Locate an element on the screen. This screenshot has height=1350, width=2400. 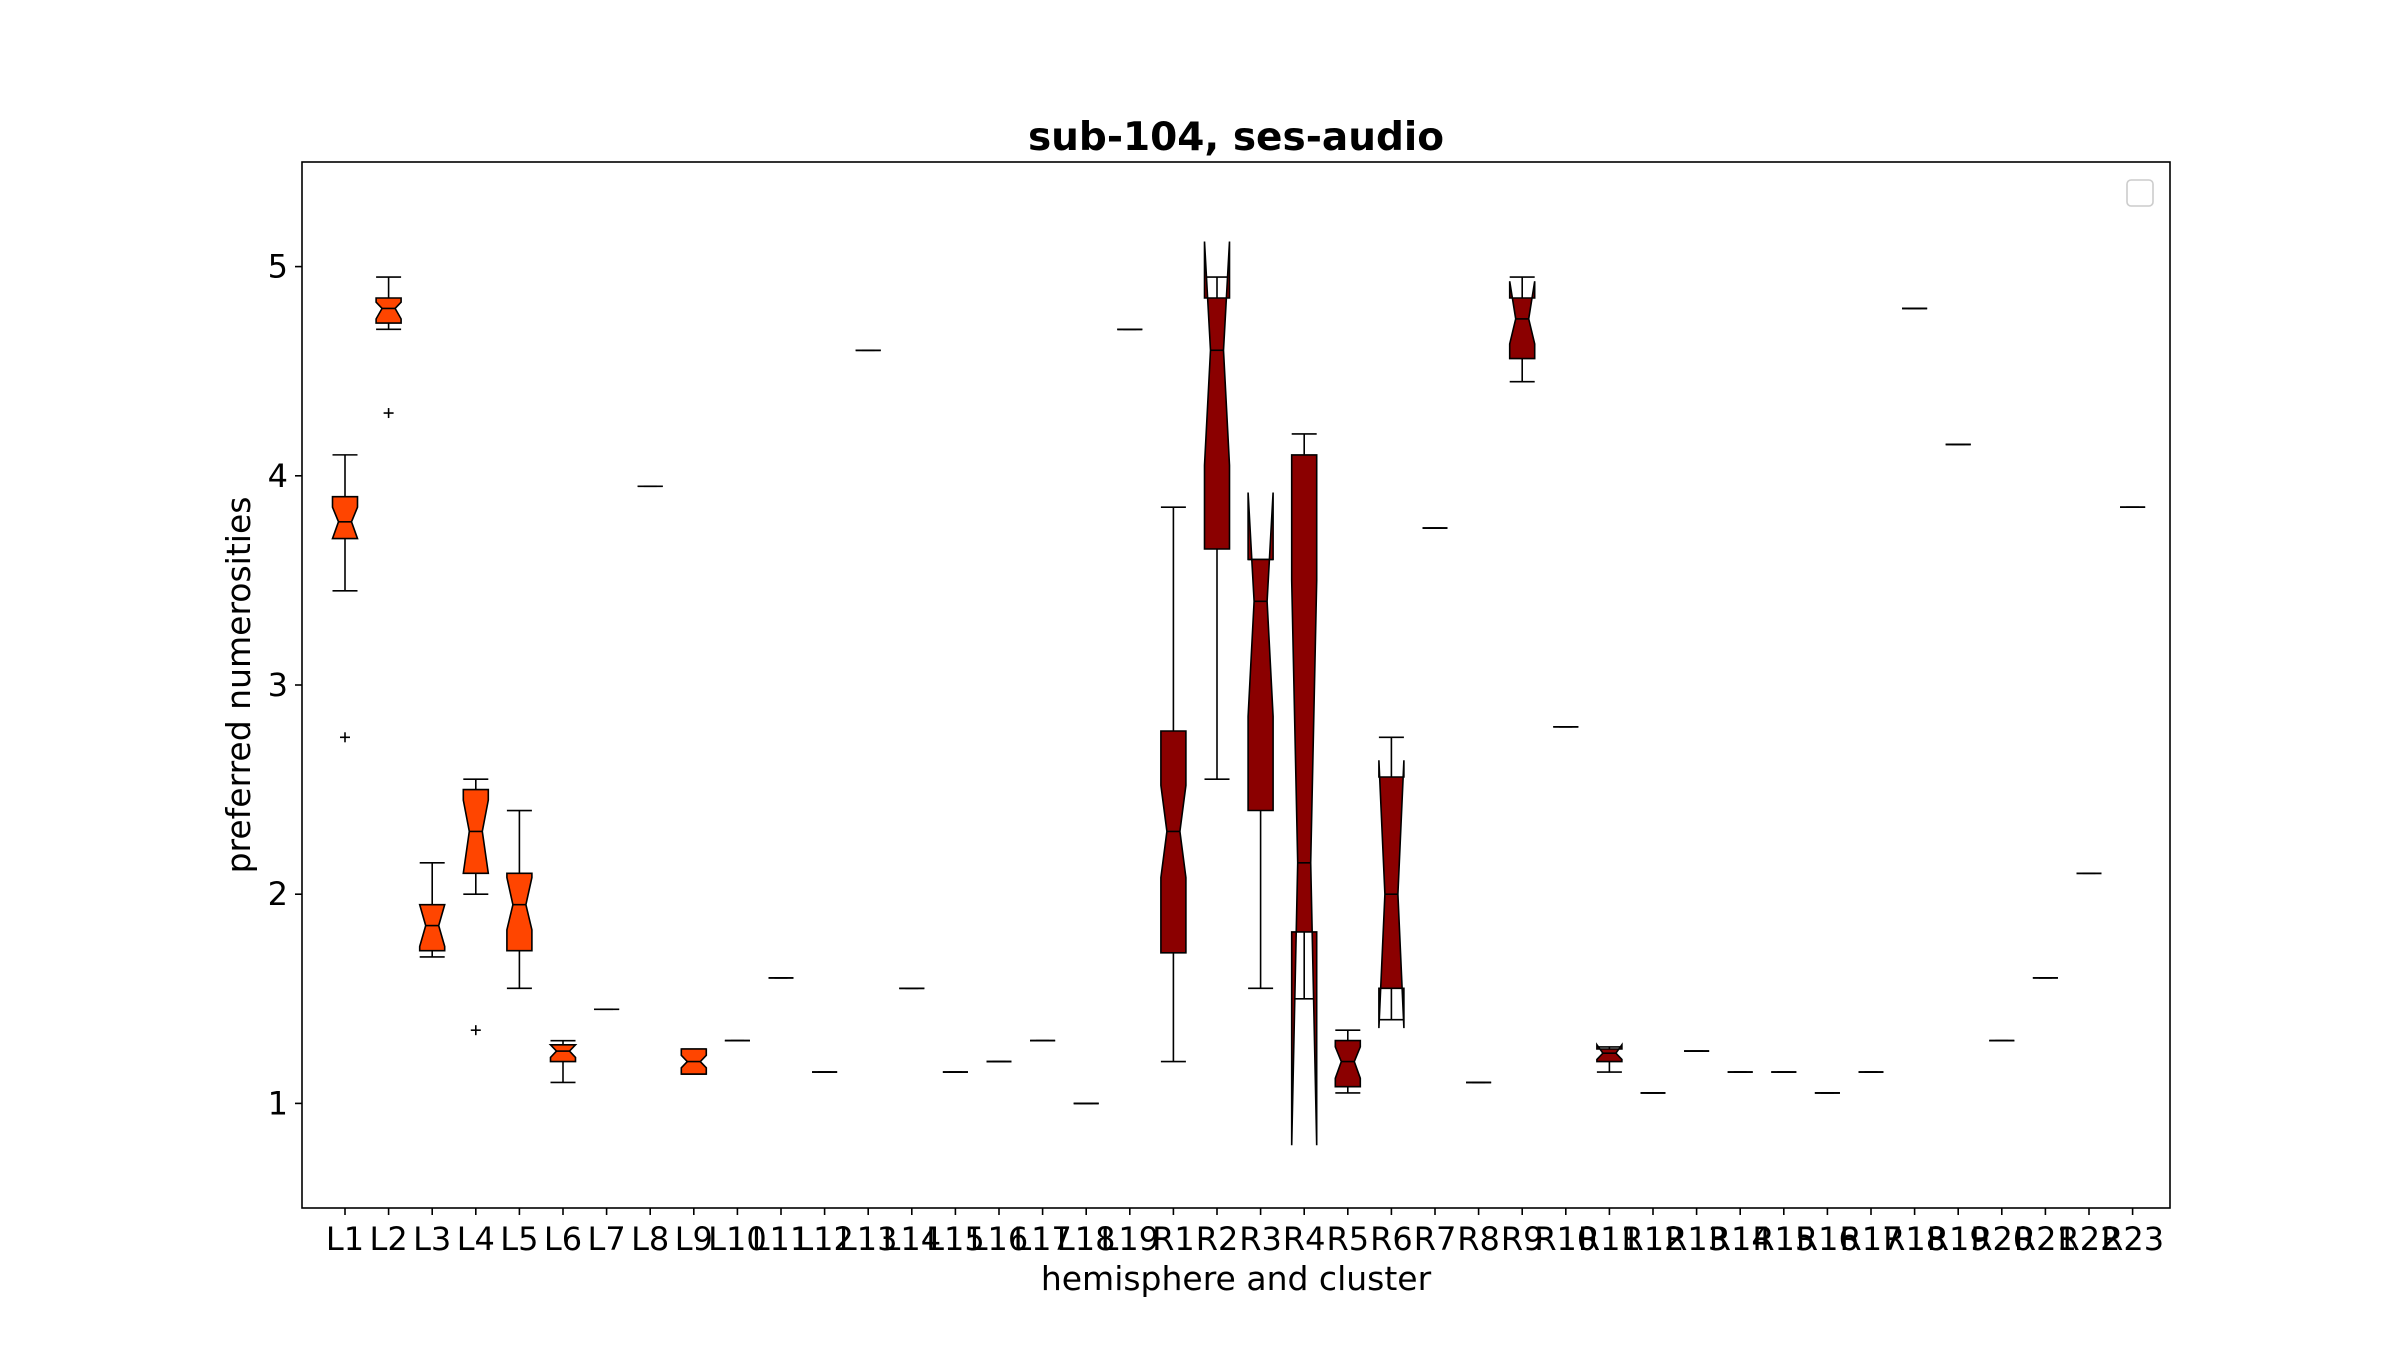
legend-box is located at coordinates (2140, 193).